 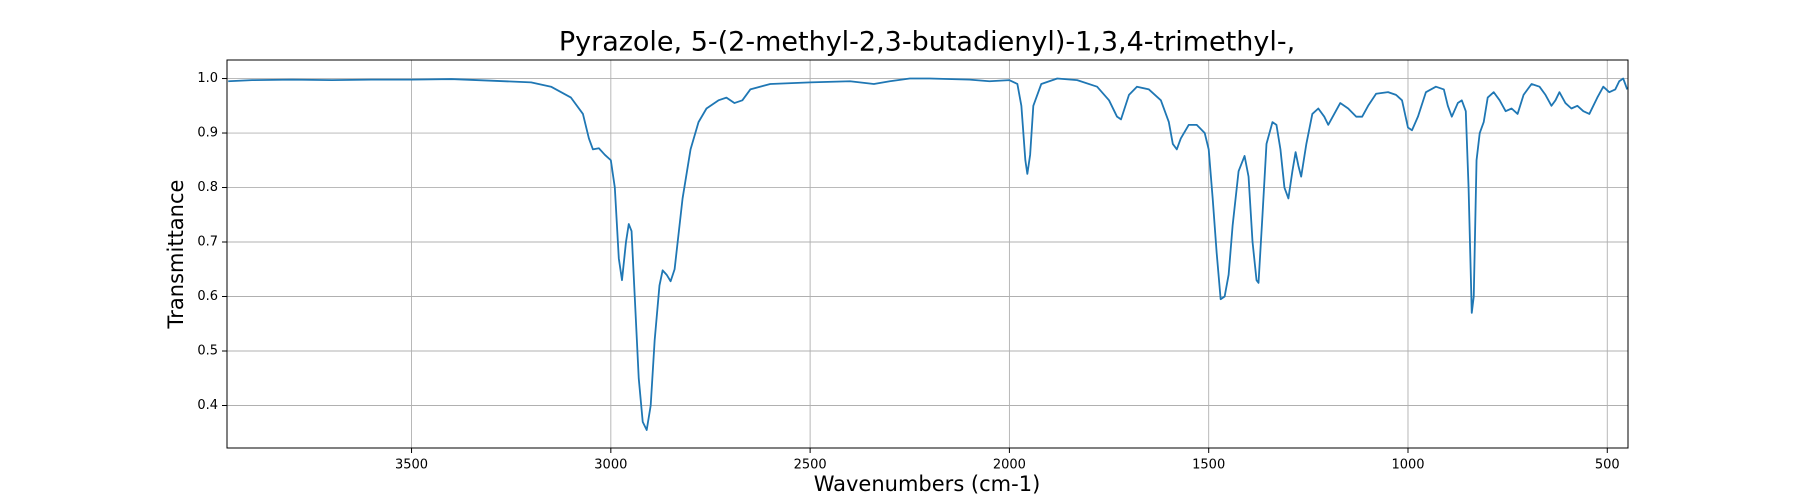 What do you see at coordinates (610, 465) in the screenshot?
I see `x-tick-label: 3000` at bounding box center [610, 465].